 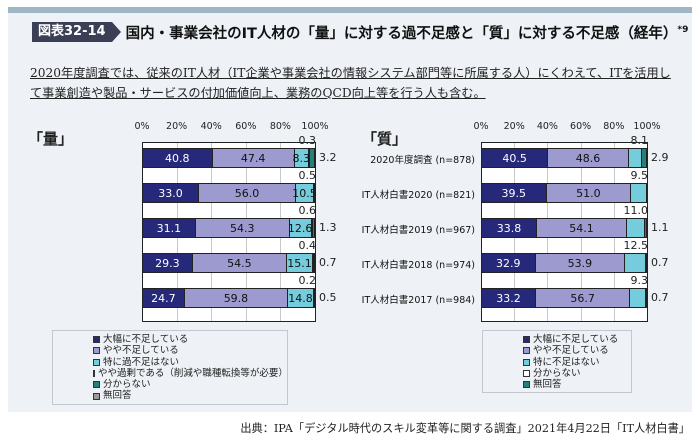 I want to click on data-label: 33.8, so click(x=509, y=228).